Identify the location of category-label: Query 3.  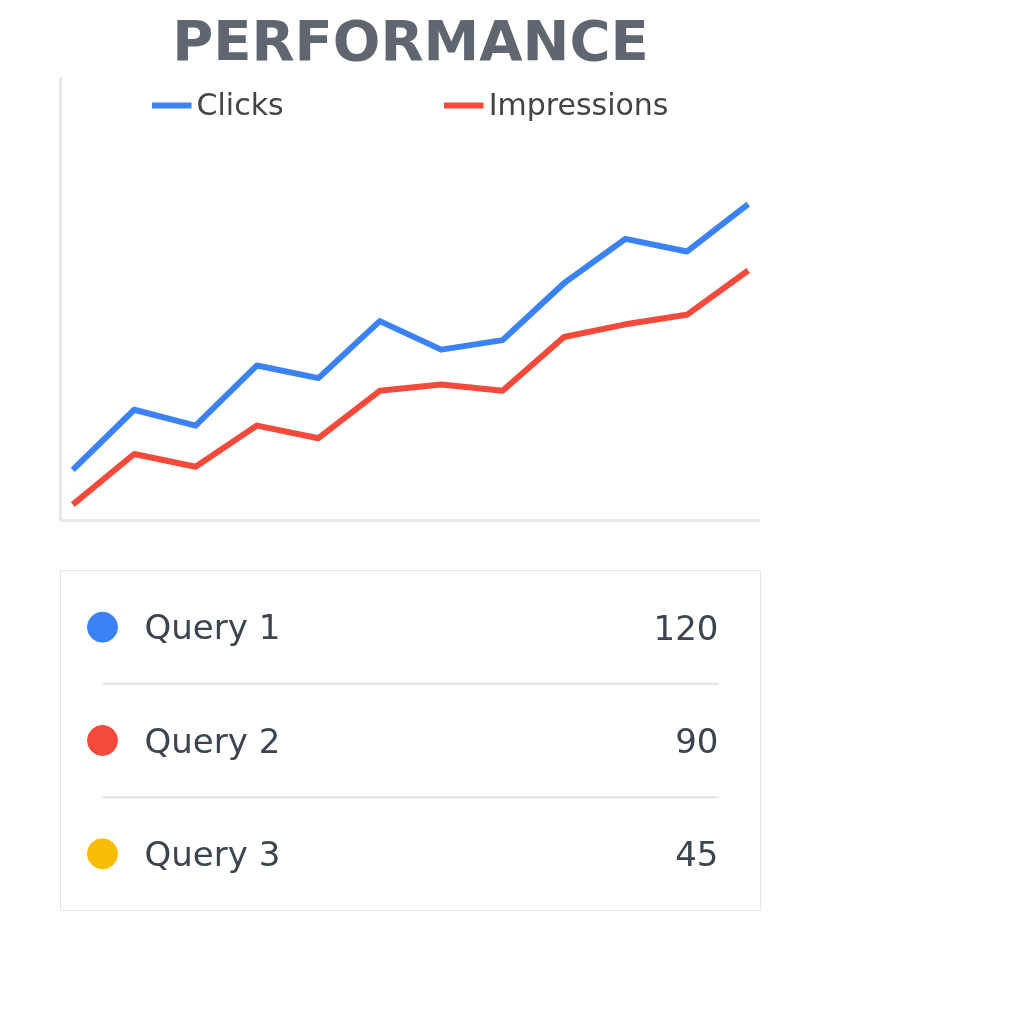
(212, 853).